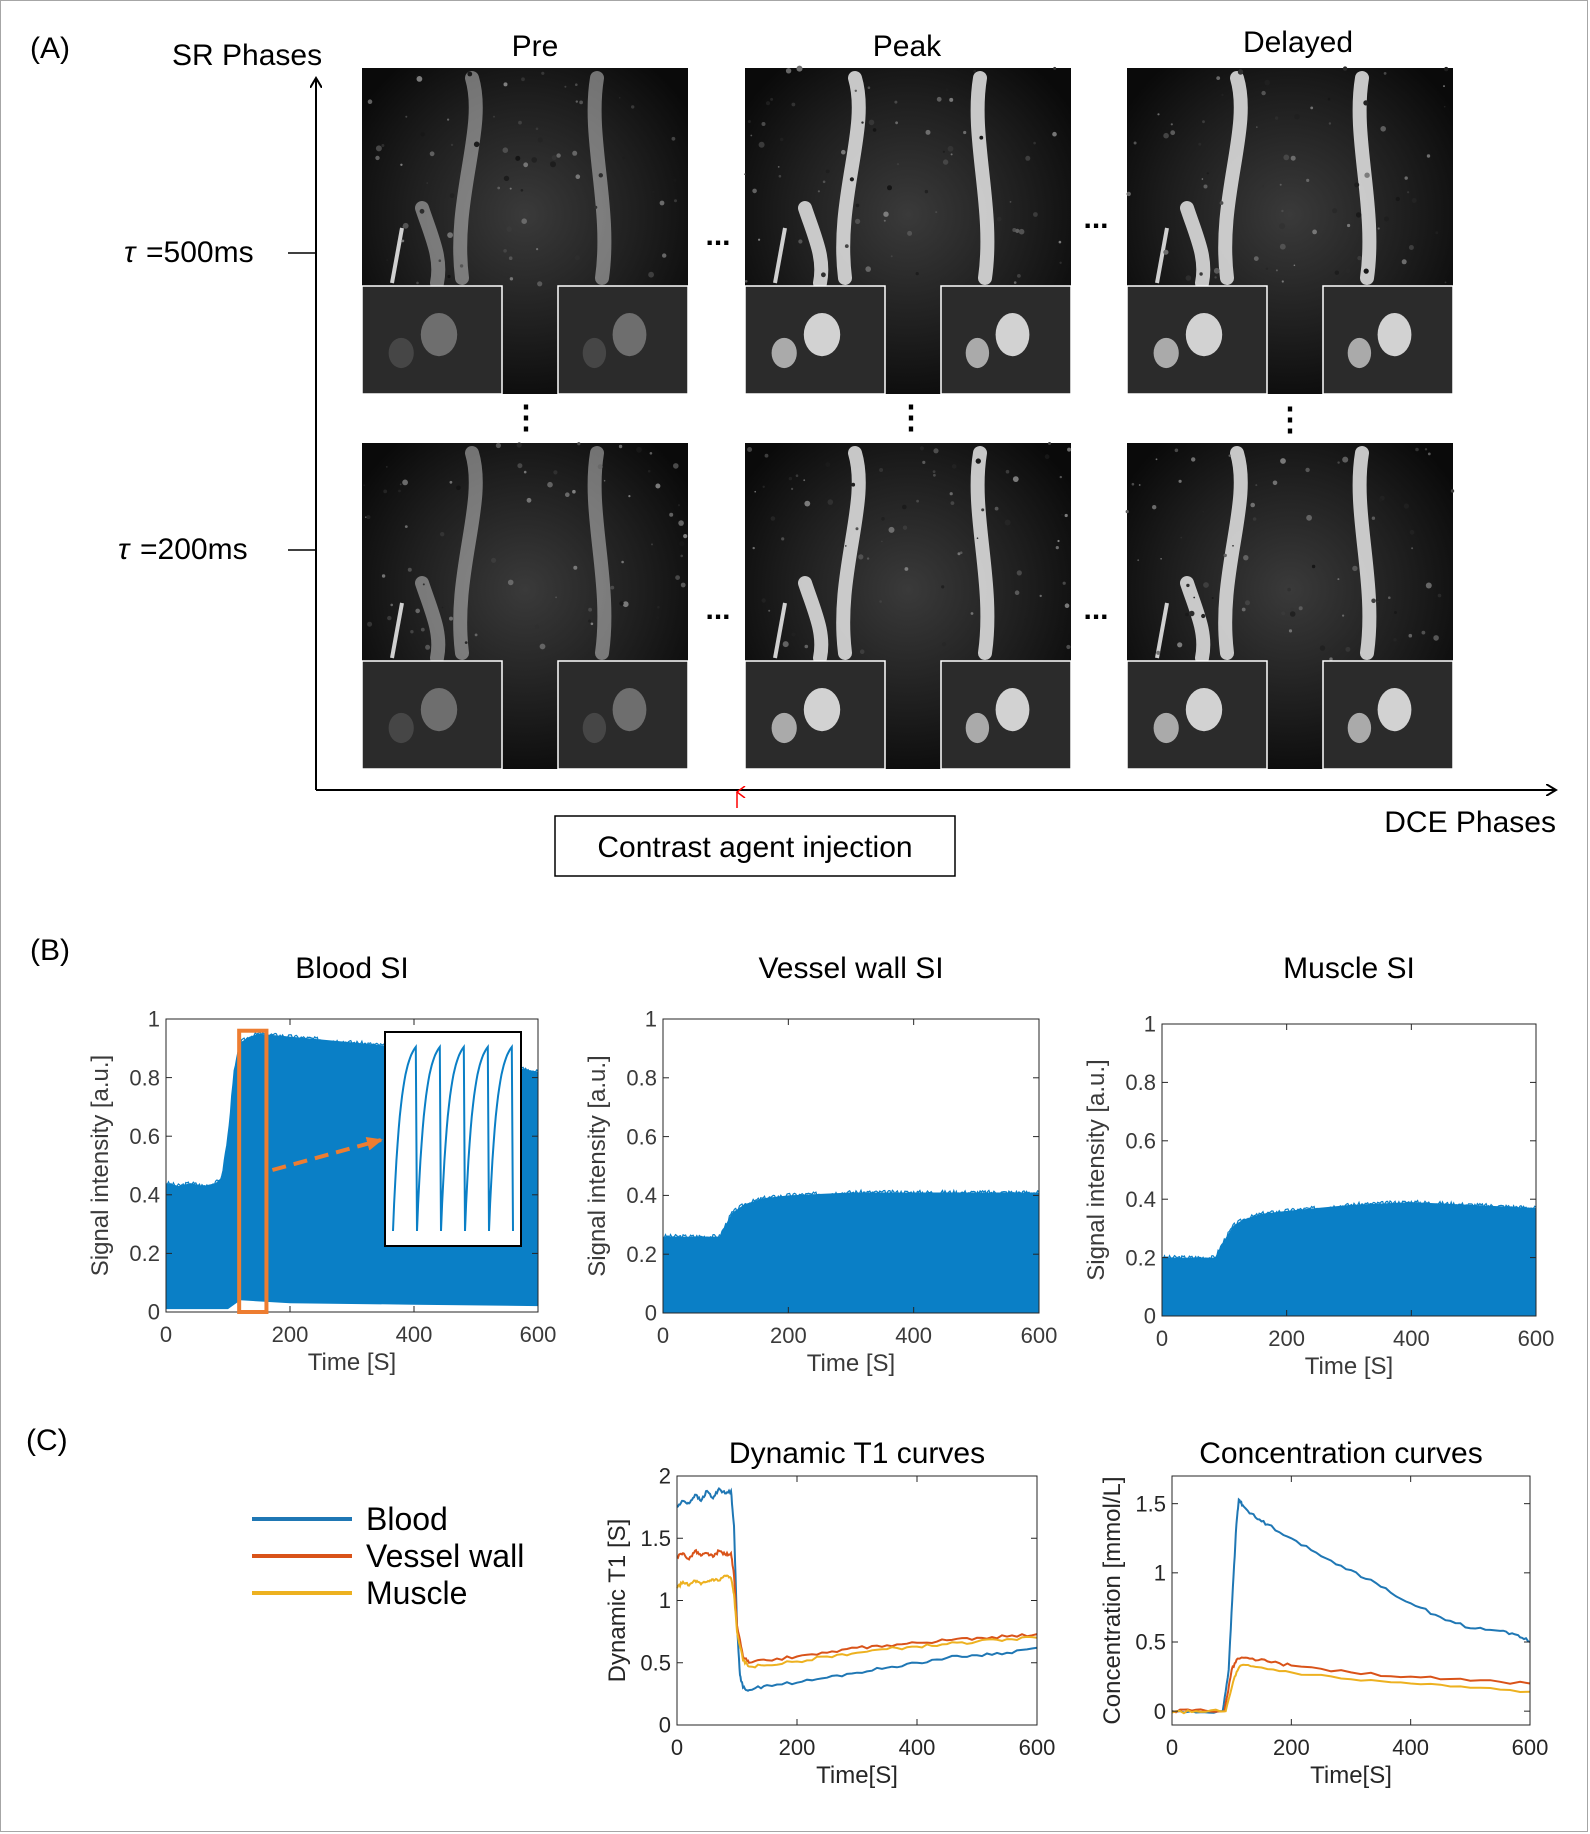 Image resolution: width=1590 pixels, height=1834 pixels. What do you see at coordinates (200, 252) in the screenshot?
I see `tau-500-value: =500ms` at bounding box center [200, 252].